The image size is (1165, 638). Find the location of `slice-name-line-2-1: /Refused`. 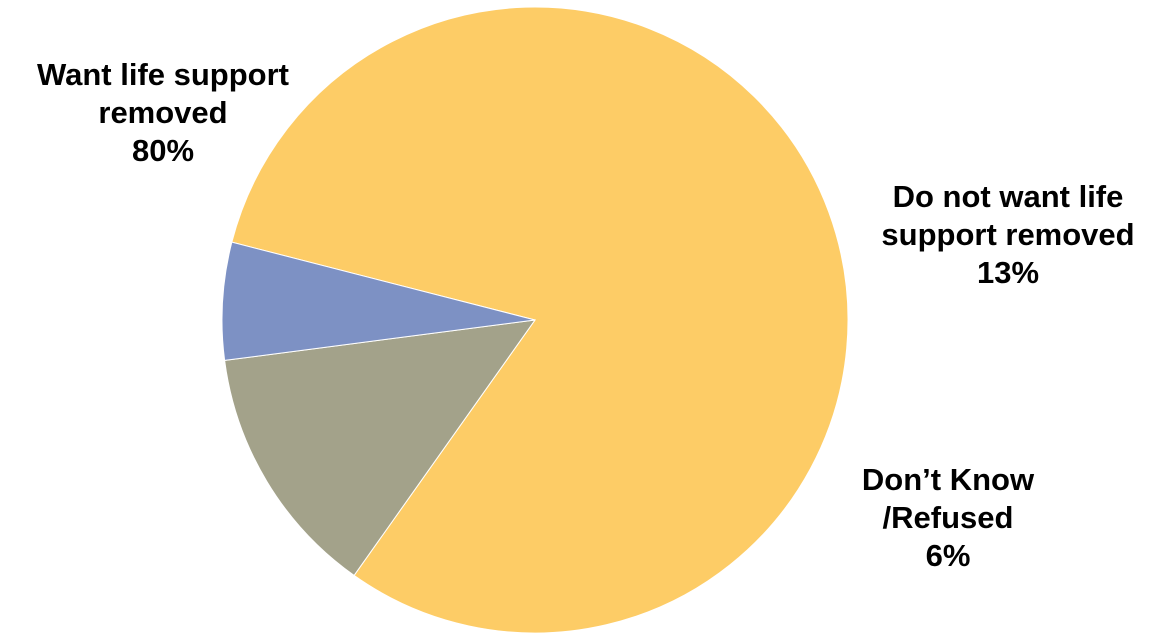

slice-name-line-2-1: /Refused is located at coordinates (948, 517).